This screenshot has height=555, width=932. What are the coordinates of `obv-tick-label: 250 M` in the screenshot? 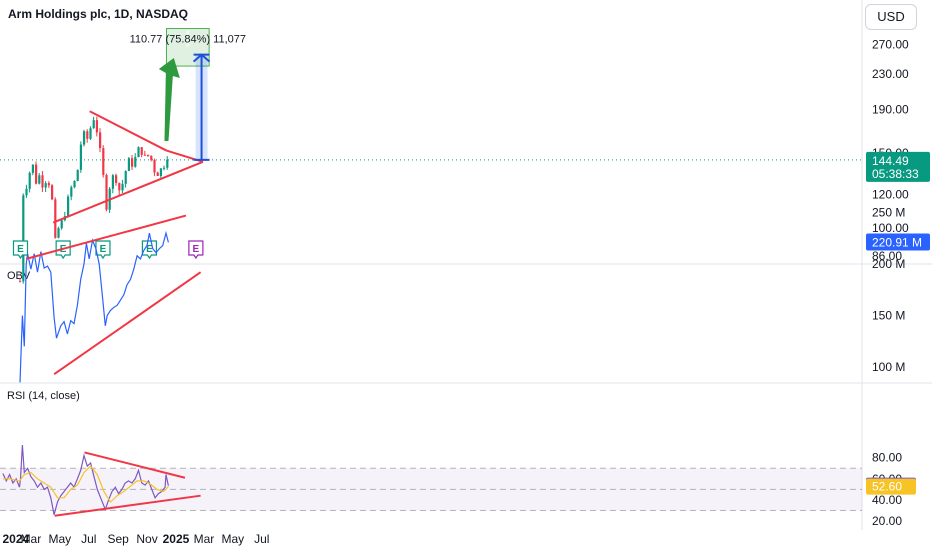 It's located at (888, 213).